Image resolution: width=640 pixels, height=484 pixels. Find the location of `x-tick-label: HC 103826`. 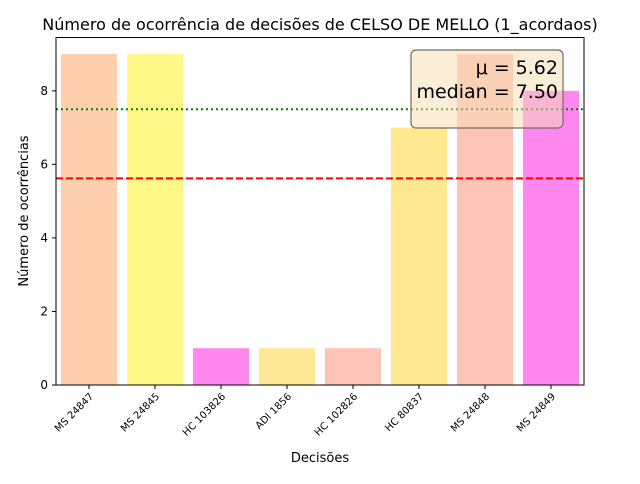

x-tick-label: HC 103826 is located at coordinates (204, 414).